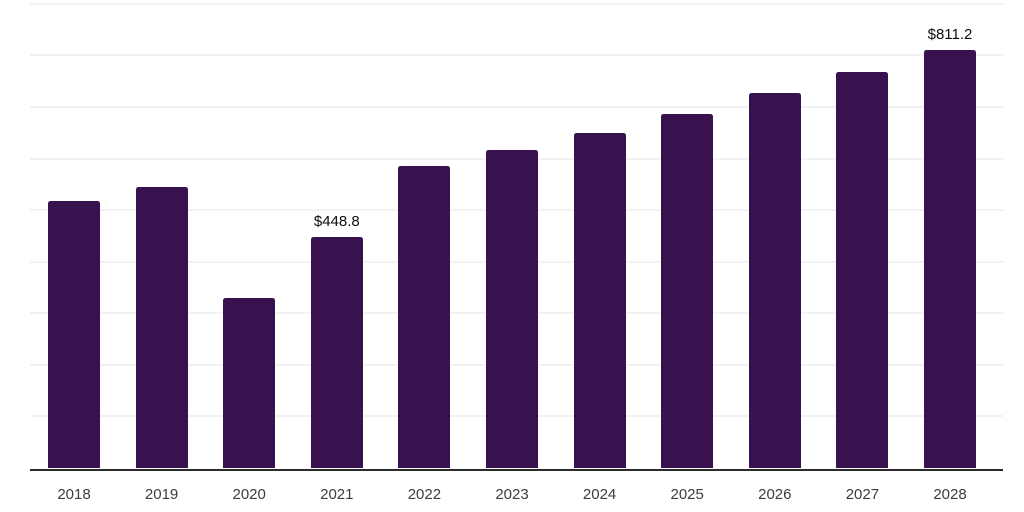 Image resolution: width=1024 pixels, height=512 pixels. I want to click on x-axis-line, so click(516, 470).